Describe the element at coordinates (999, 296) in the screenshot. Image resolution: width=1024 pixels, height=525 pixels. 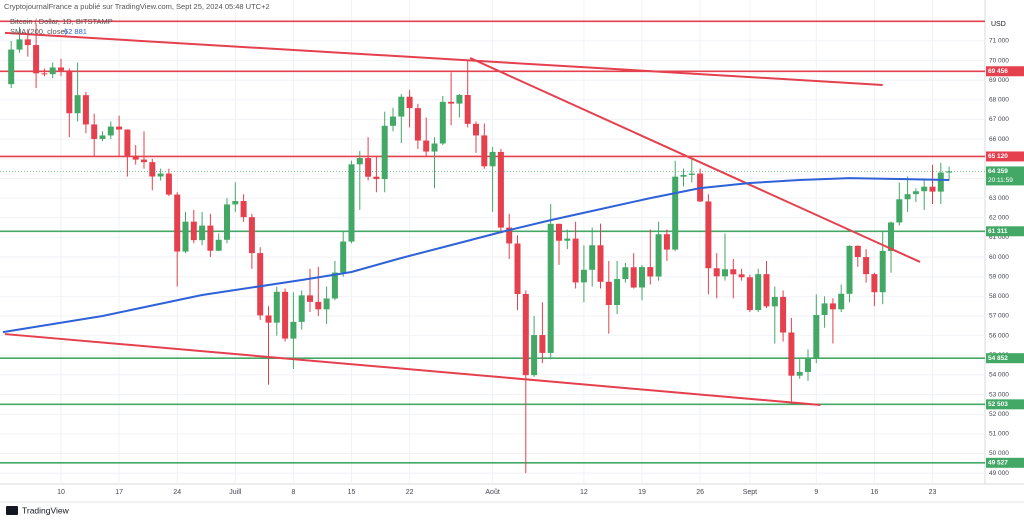
I see `y-tick-label: 58 000` at that location.